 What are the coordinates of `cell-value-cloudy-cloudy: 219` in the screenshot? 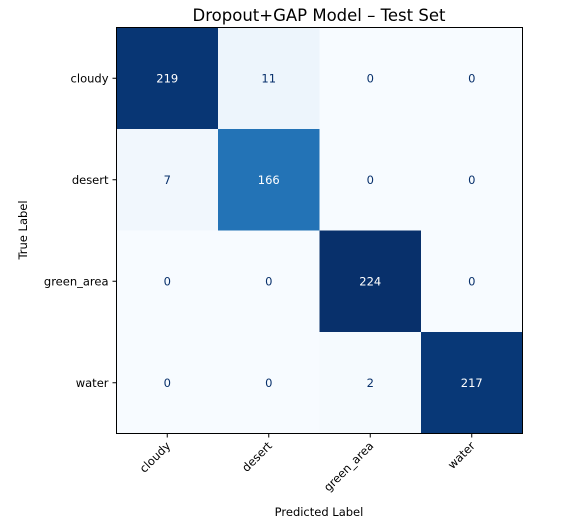 It's located at (167, 78).